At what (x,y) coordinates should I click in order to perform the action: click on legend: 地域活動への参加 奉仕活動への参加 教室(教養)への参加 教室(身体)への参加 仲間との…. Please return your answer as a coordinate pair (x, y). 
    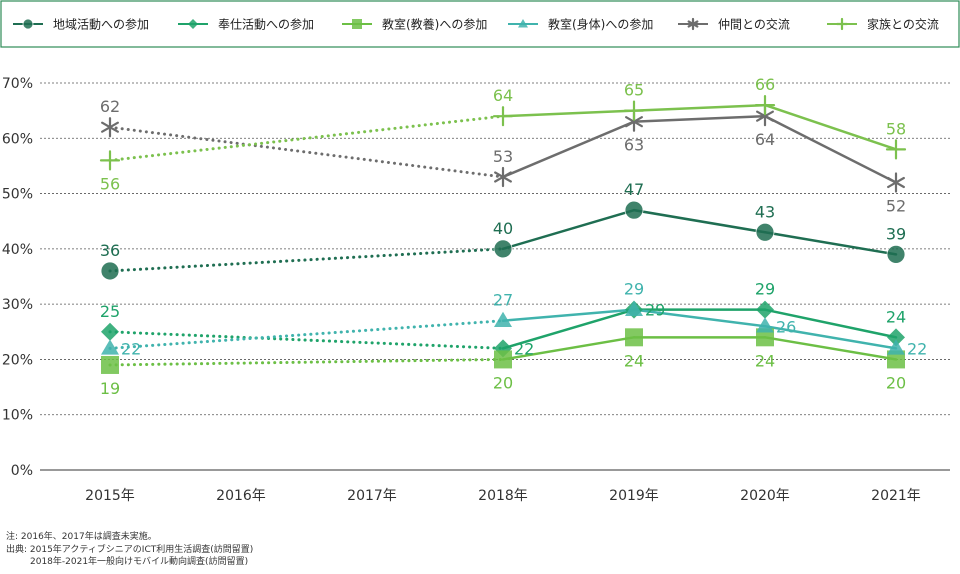
    Looking at the image, I should click on (476, 24).